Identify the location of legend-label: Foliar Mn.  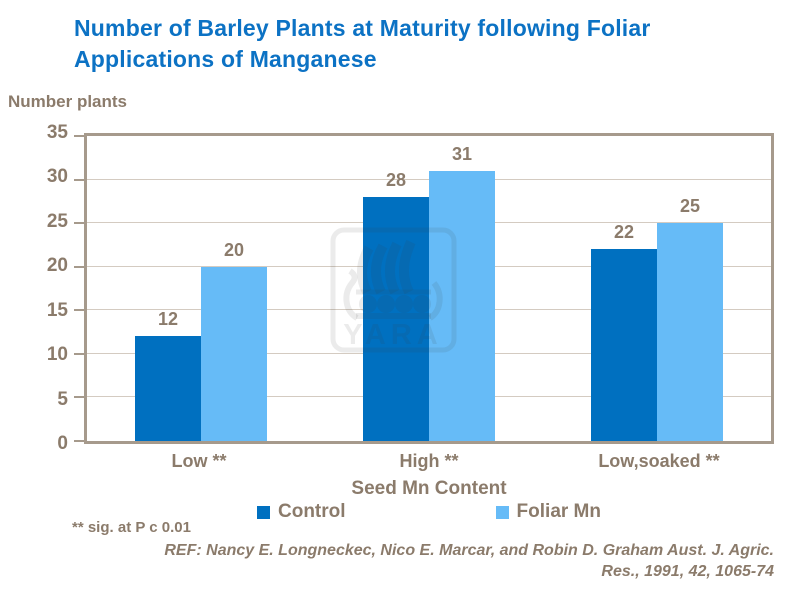
(558, 511).